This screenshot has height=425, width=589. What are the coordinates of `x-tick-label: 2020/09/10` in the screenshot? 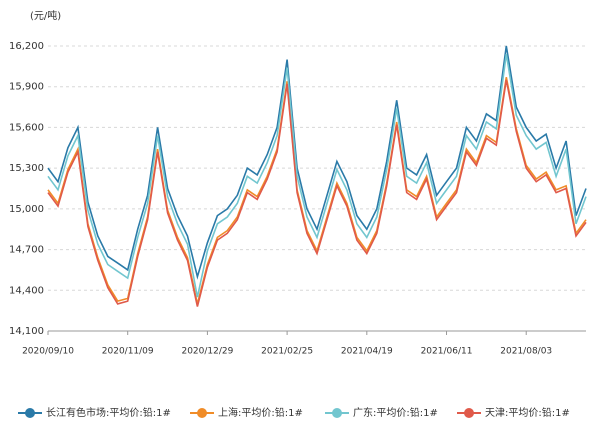 It's located at (48, 352).